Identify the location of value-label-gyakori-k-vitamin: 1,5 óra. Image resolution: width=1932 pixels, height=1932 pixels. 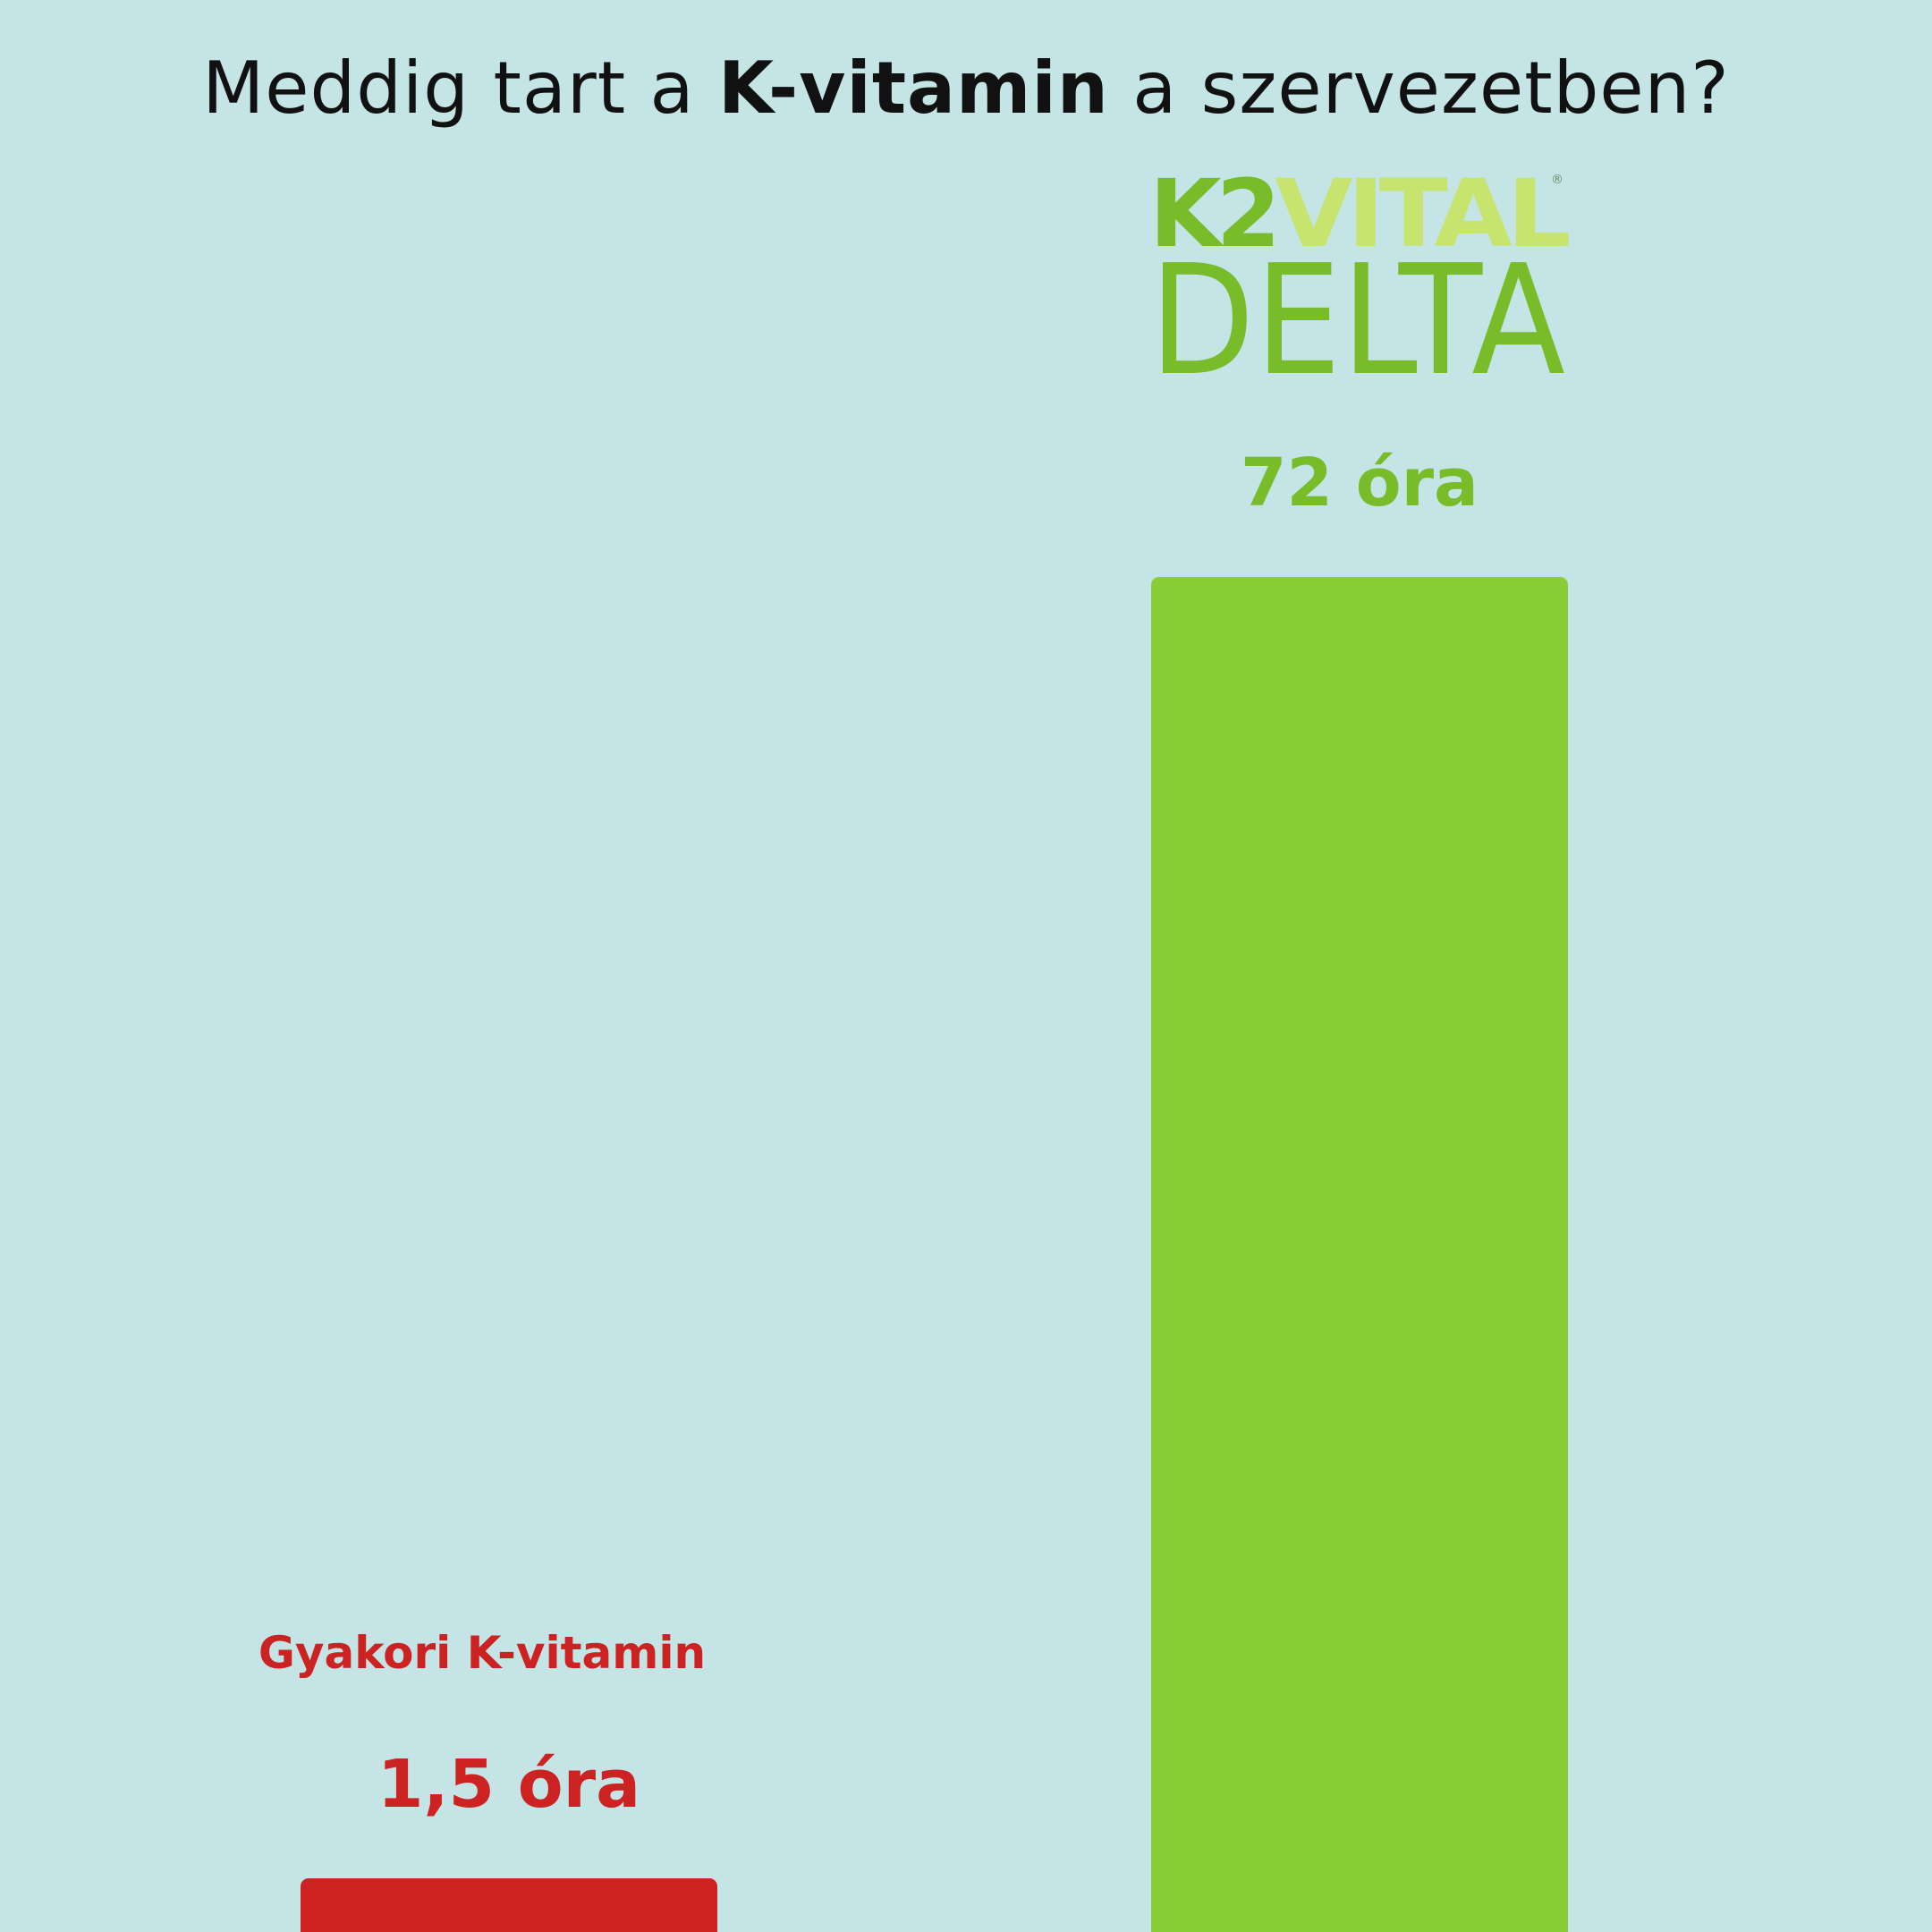
(508, 1784).